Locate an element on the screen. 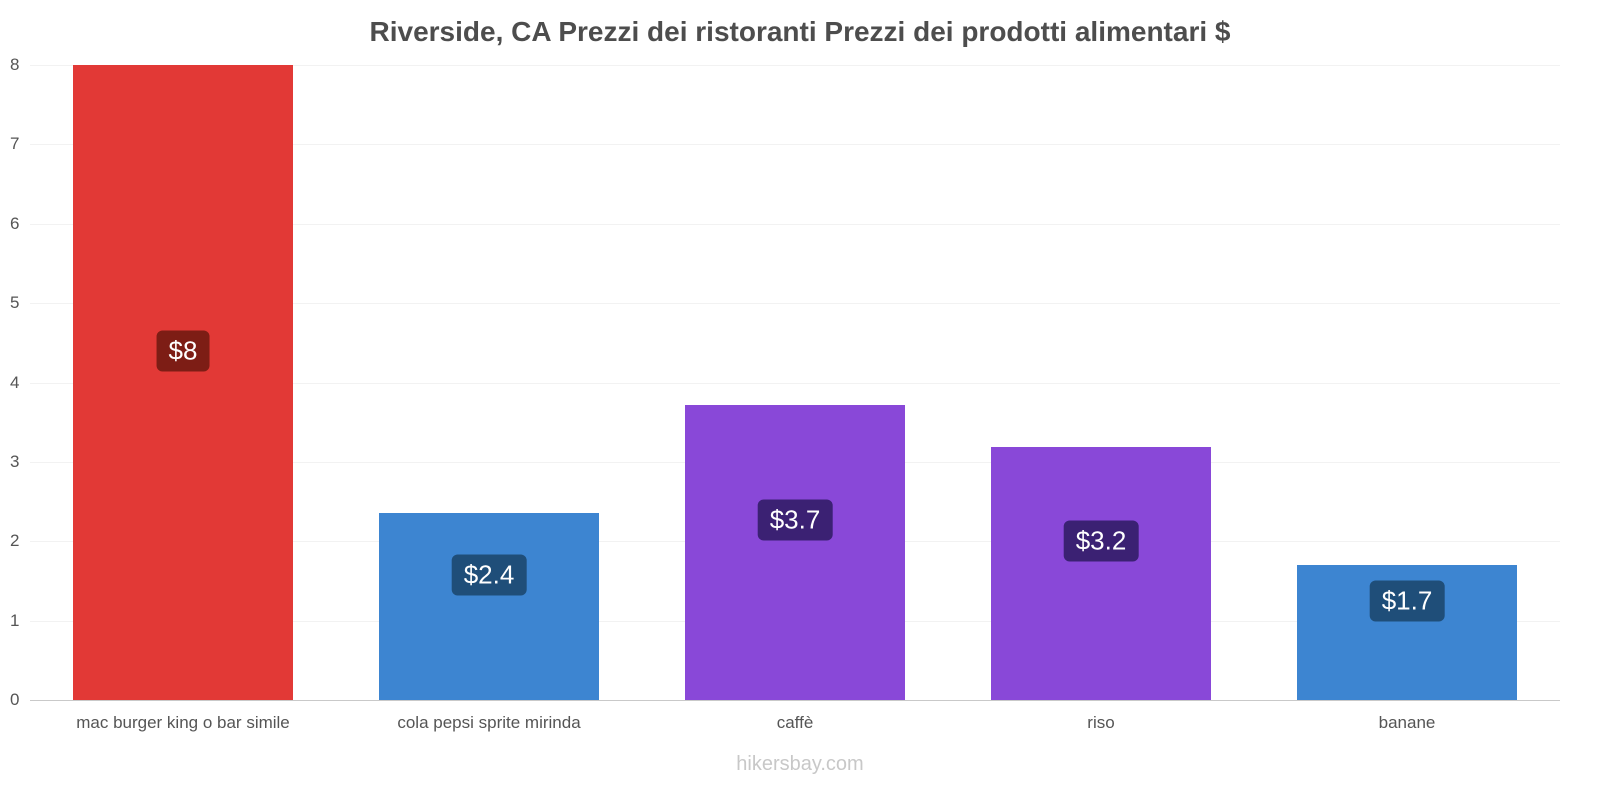  bar-value-label: $8 is located at coordinates (183, 350).